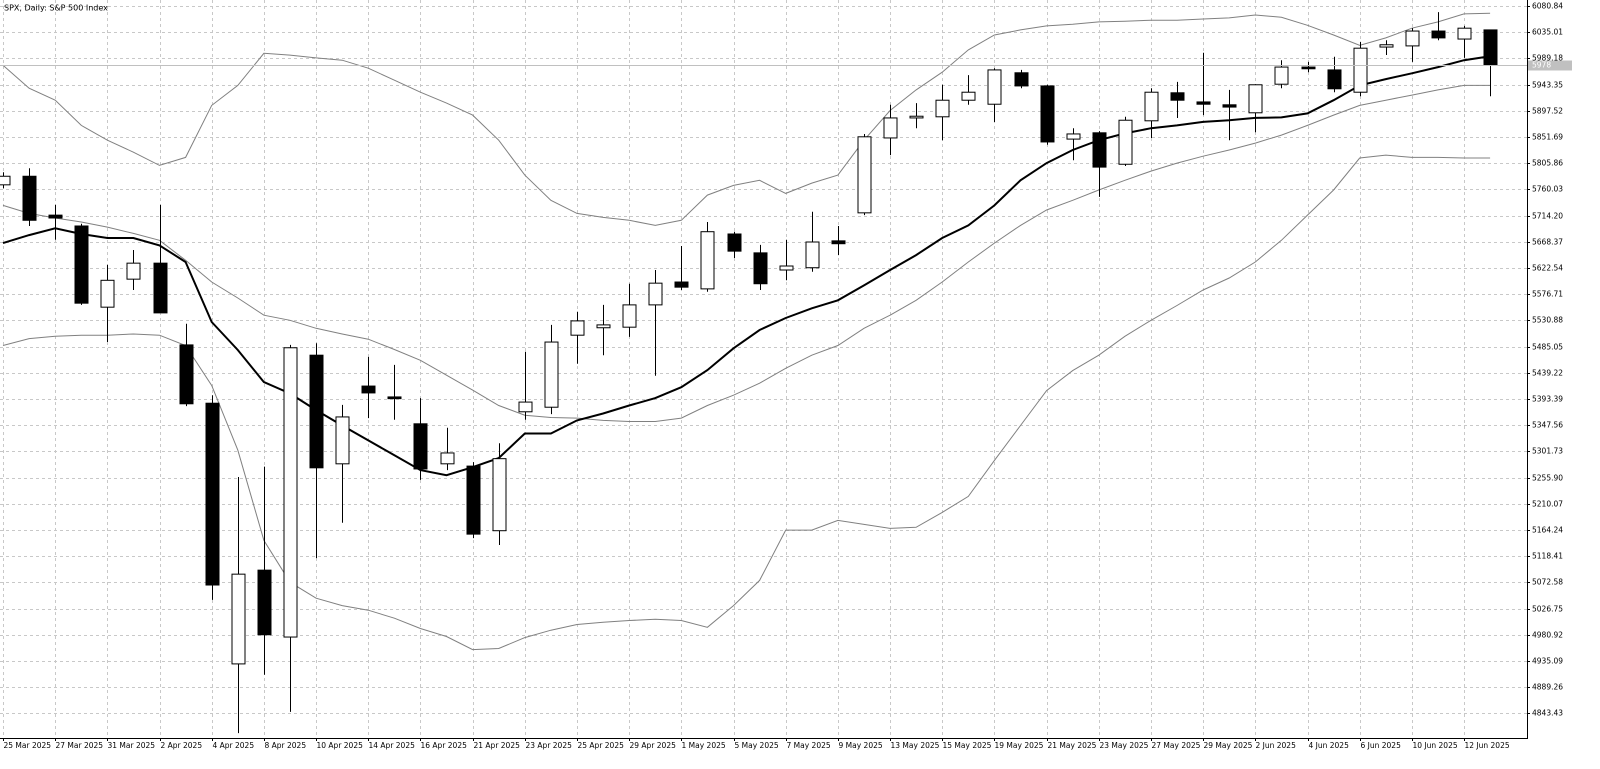 The width and height of the screenshot is (1600, 769). Describe the element at coordinates (56, 8) in the screenshot. I see `chart-title: SPX, Daily: S&P 500 Index` at that location.